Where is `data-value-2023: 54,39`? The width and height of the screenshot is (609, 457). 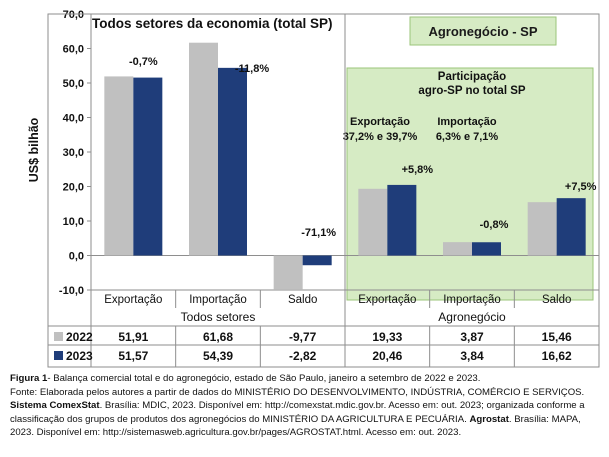
data-value-2023: 54,39 is located at coordinates (218, 356).